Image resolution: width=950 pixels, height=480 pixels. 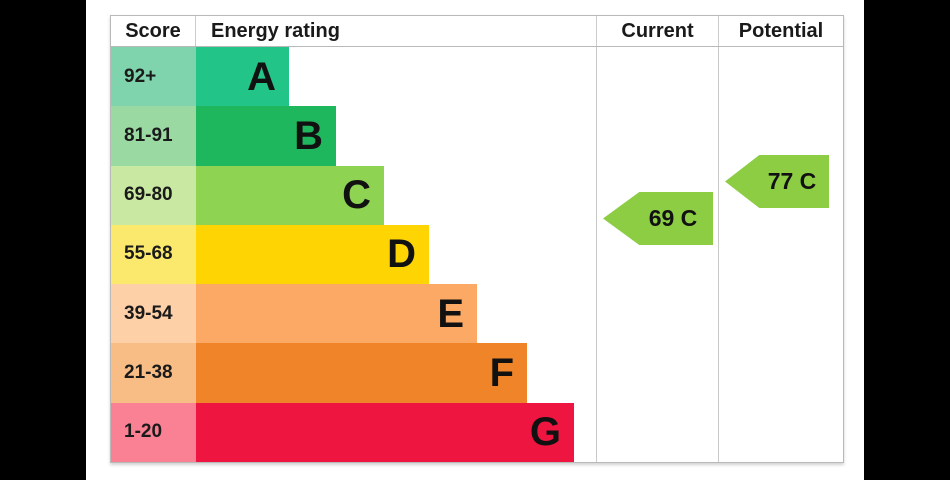 I want to click on band-row-b: 81-91 B, so click(x=477, y=136).